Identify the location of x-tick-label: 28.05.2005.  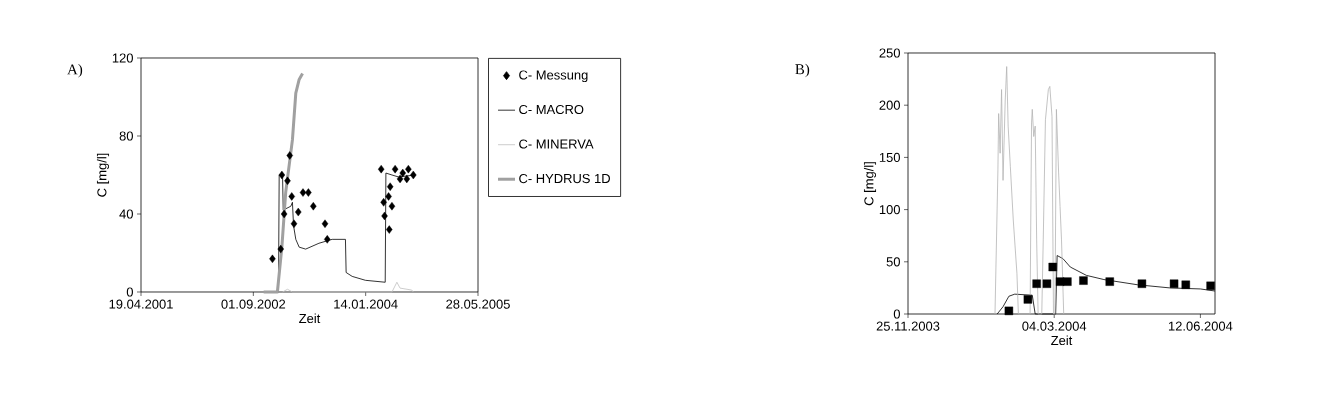
(478, 304).